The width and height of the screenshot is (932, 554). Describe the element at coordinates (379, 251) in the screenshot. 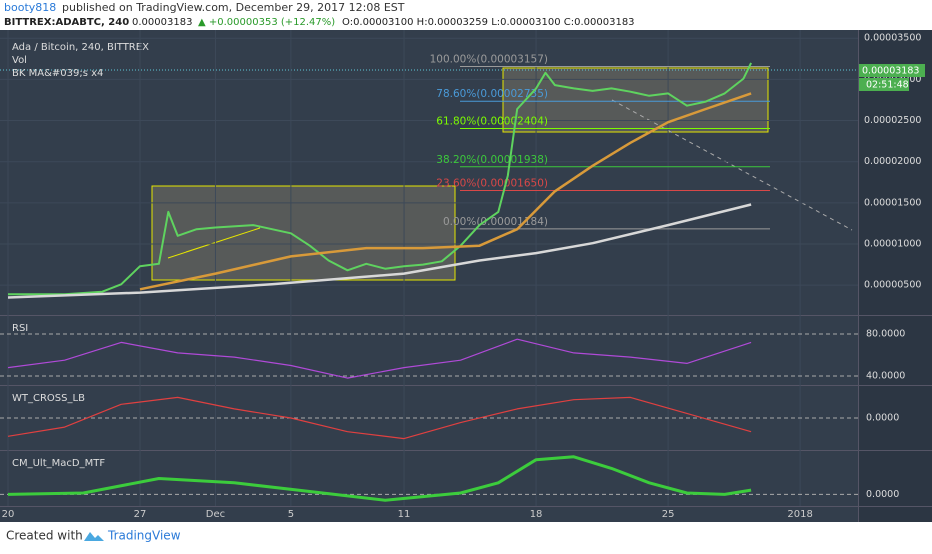

I see `series-line` at that location.